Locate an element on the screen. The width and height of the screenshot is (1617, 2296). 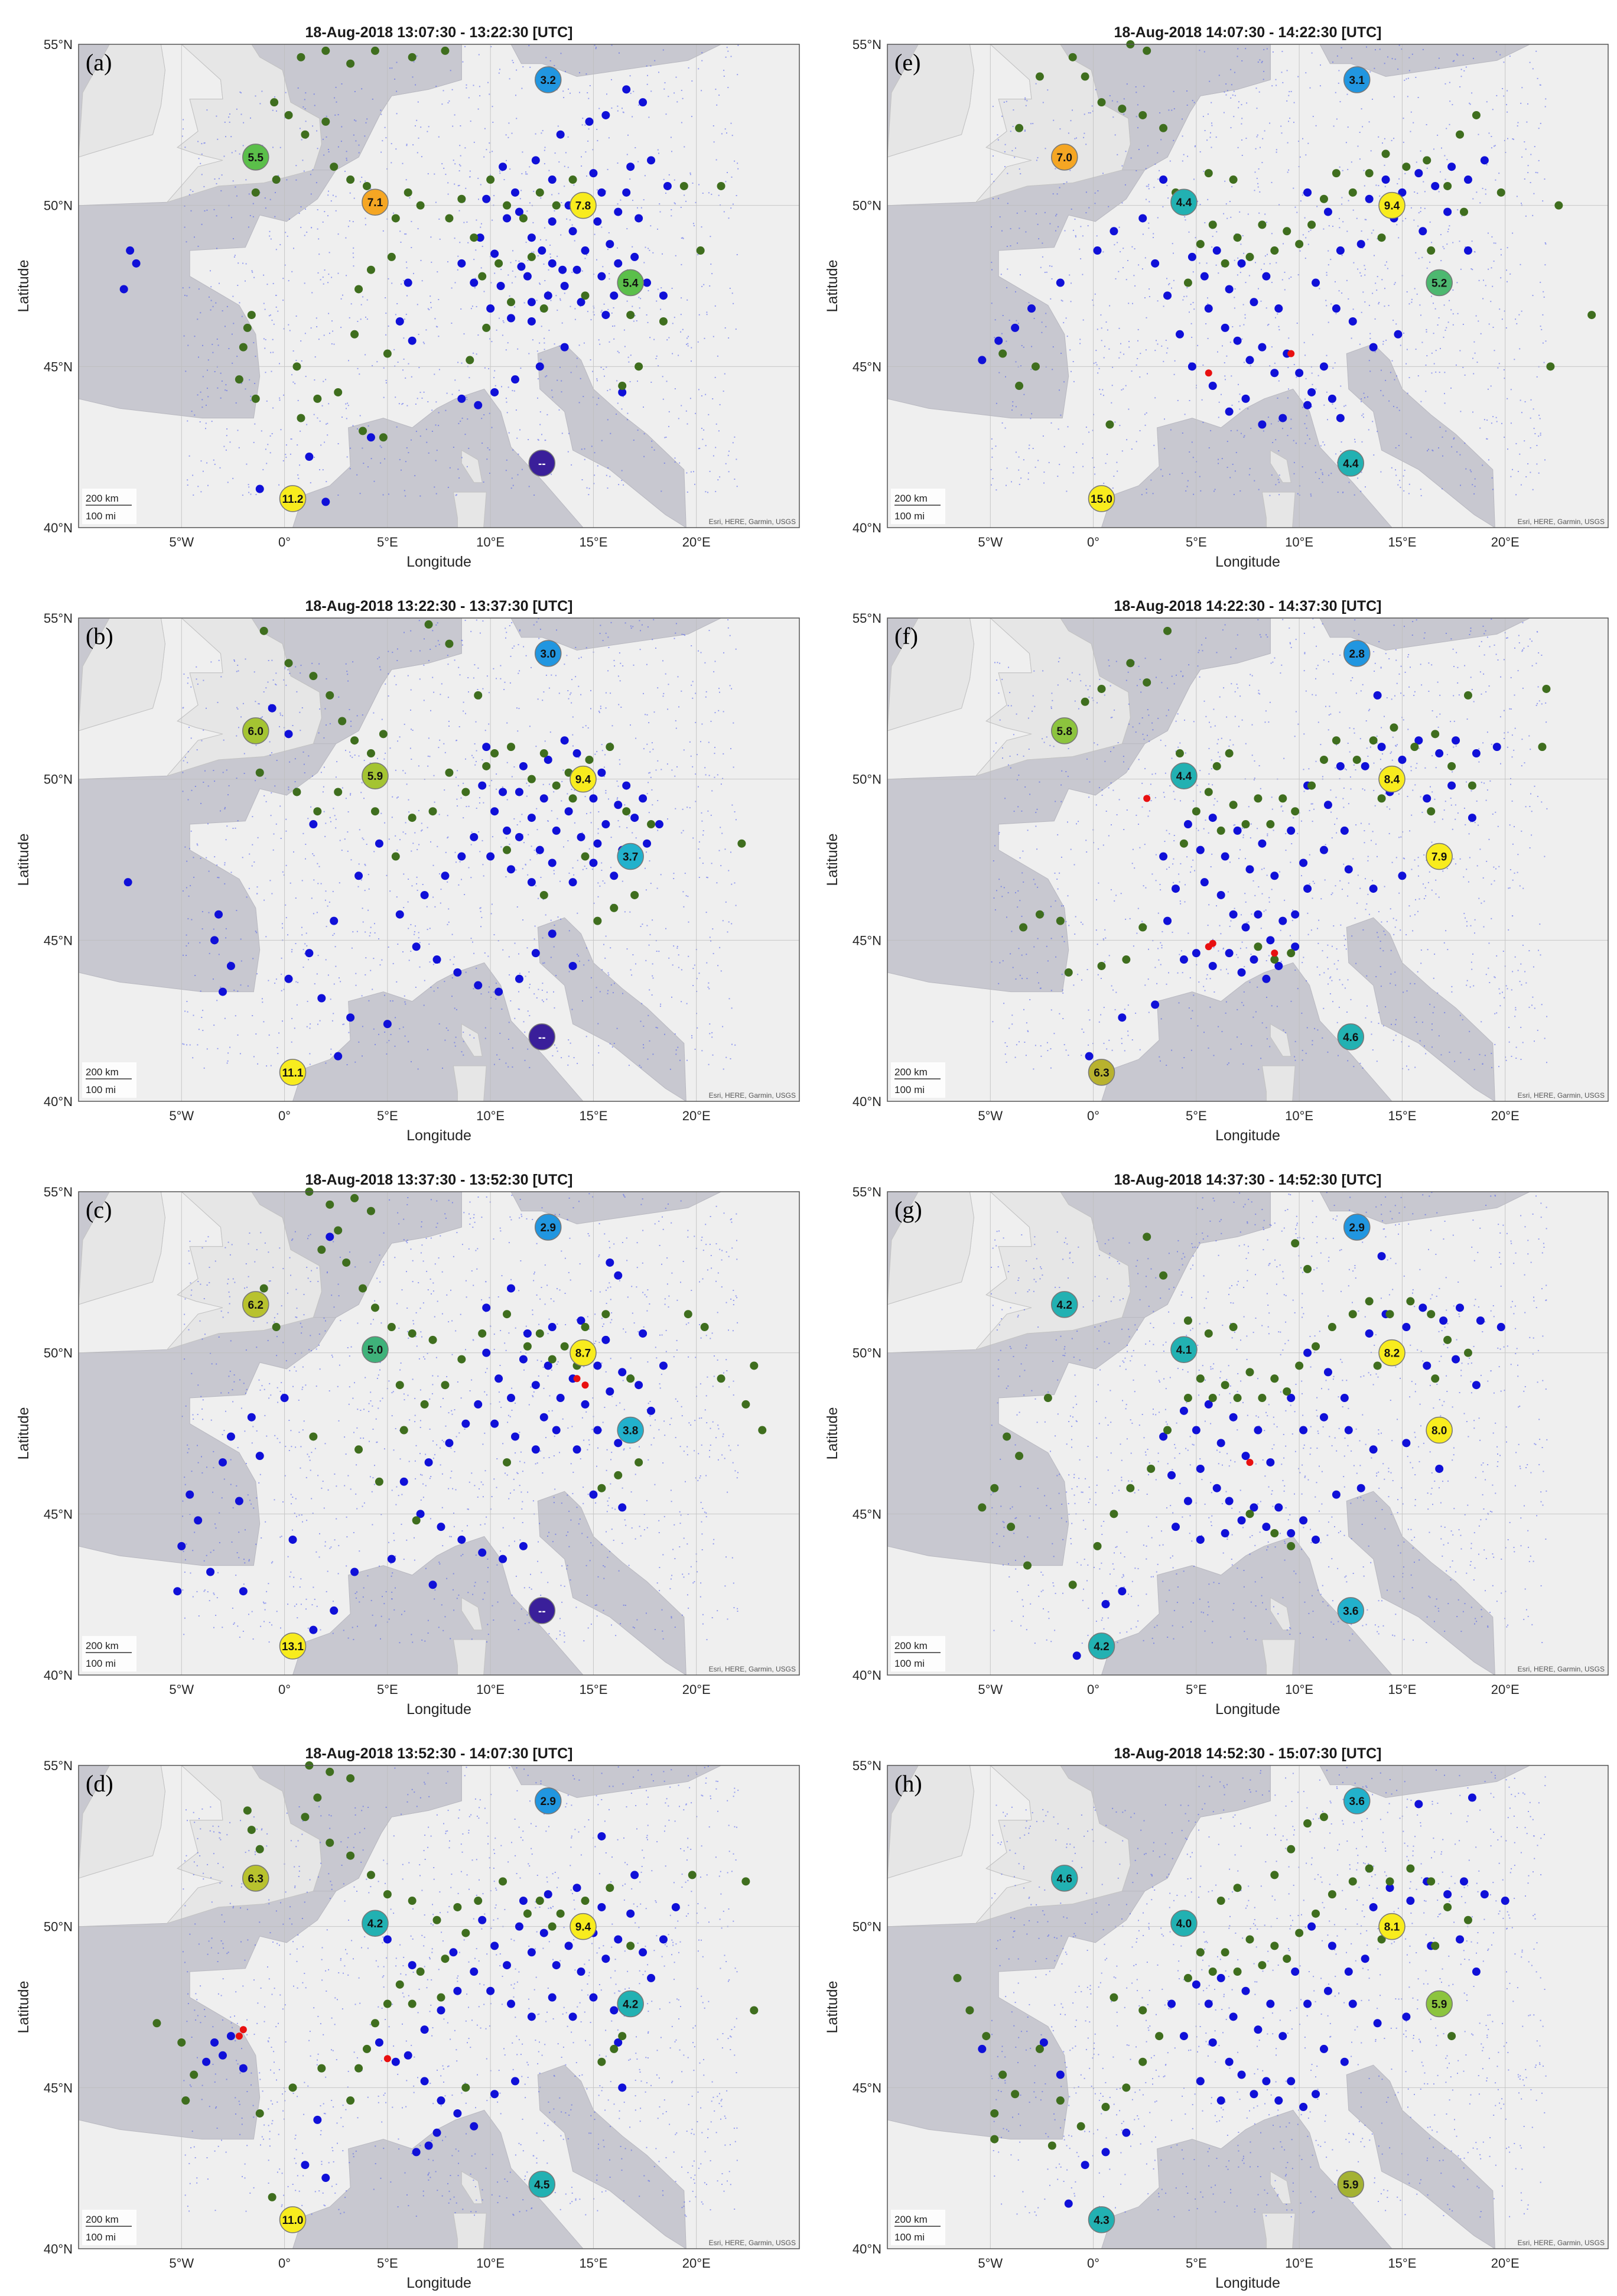
scale-bar-km: 200 km is located at coordinates (102, 1072).